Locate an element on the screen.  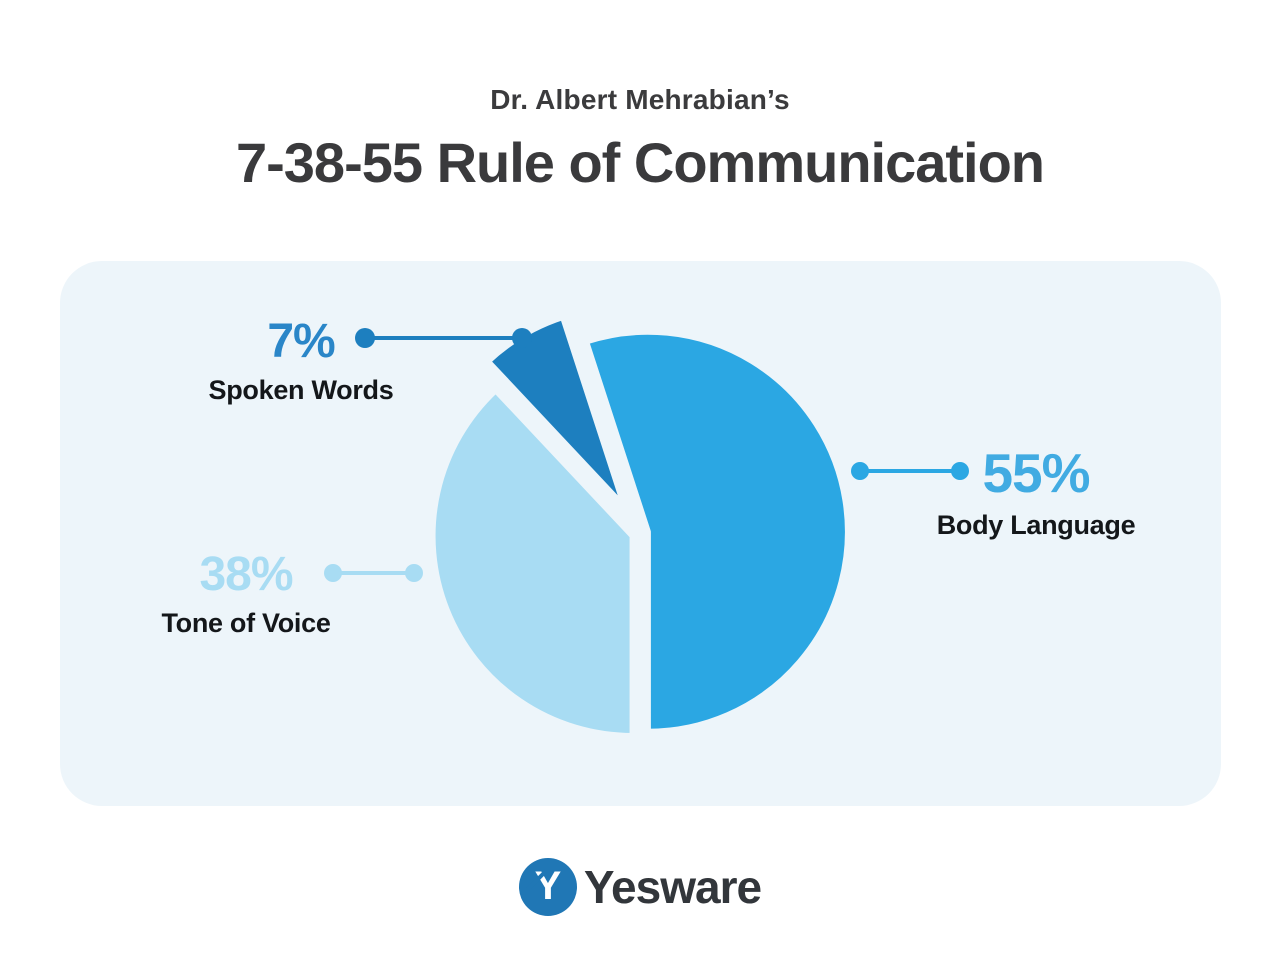
brand-footer: Y Yesware is located at coordinates (640, 887).